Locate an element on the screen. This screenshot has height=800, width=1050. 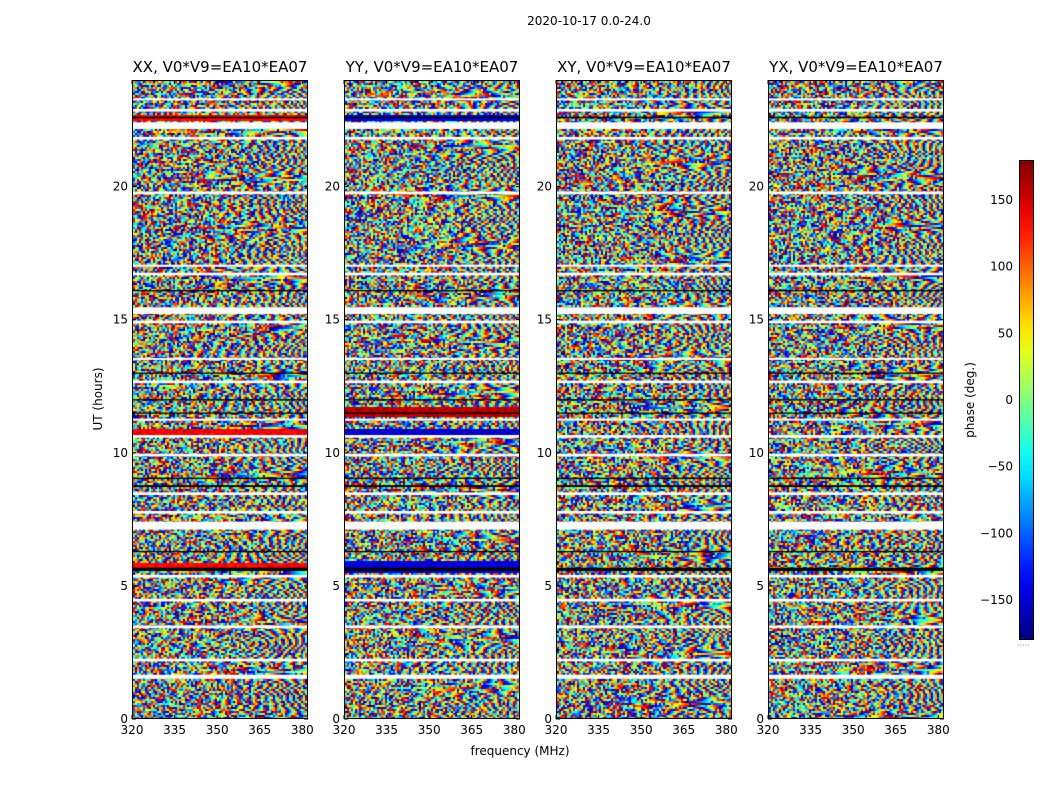
heatmap-panel-xy is located at coordinates (644, 399).